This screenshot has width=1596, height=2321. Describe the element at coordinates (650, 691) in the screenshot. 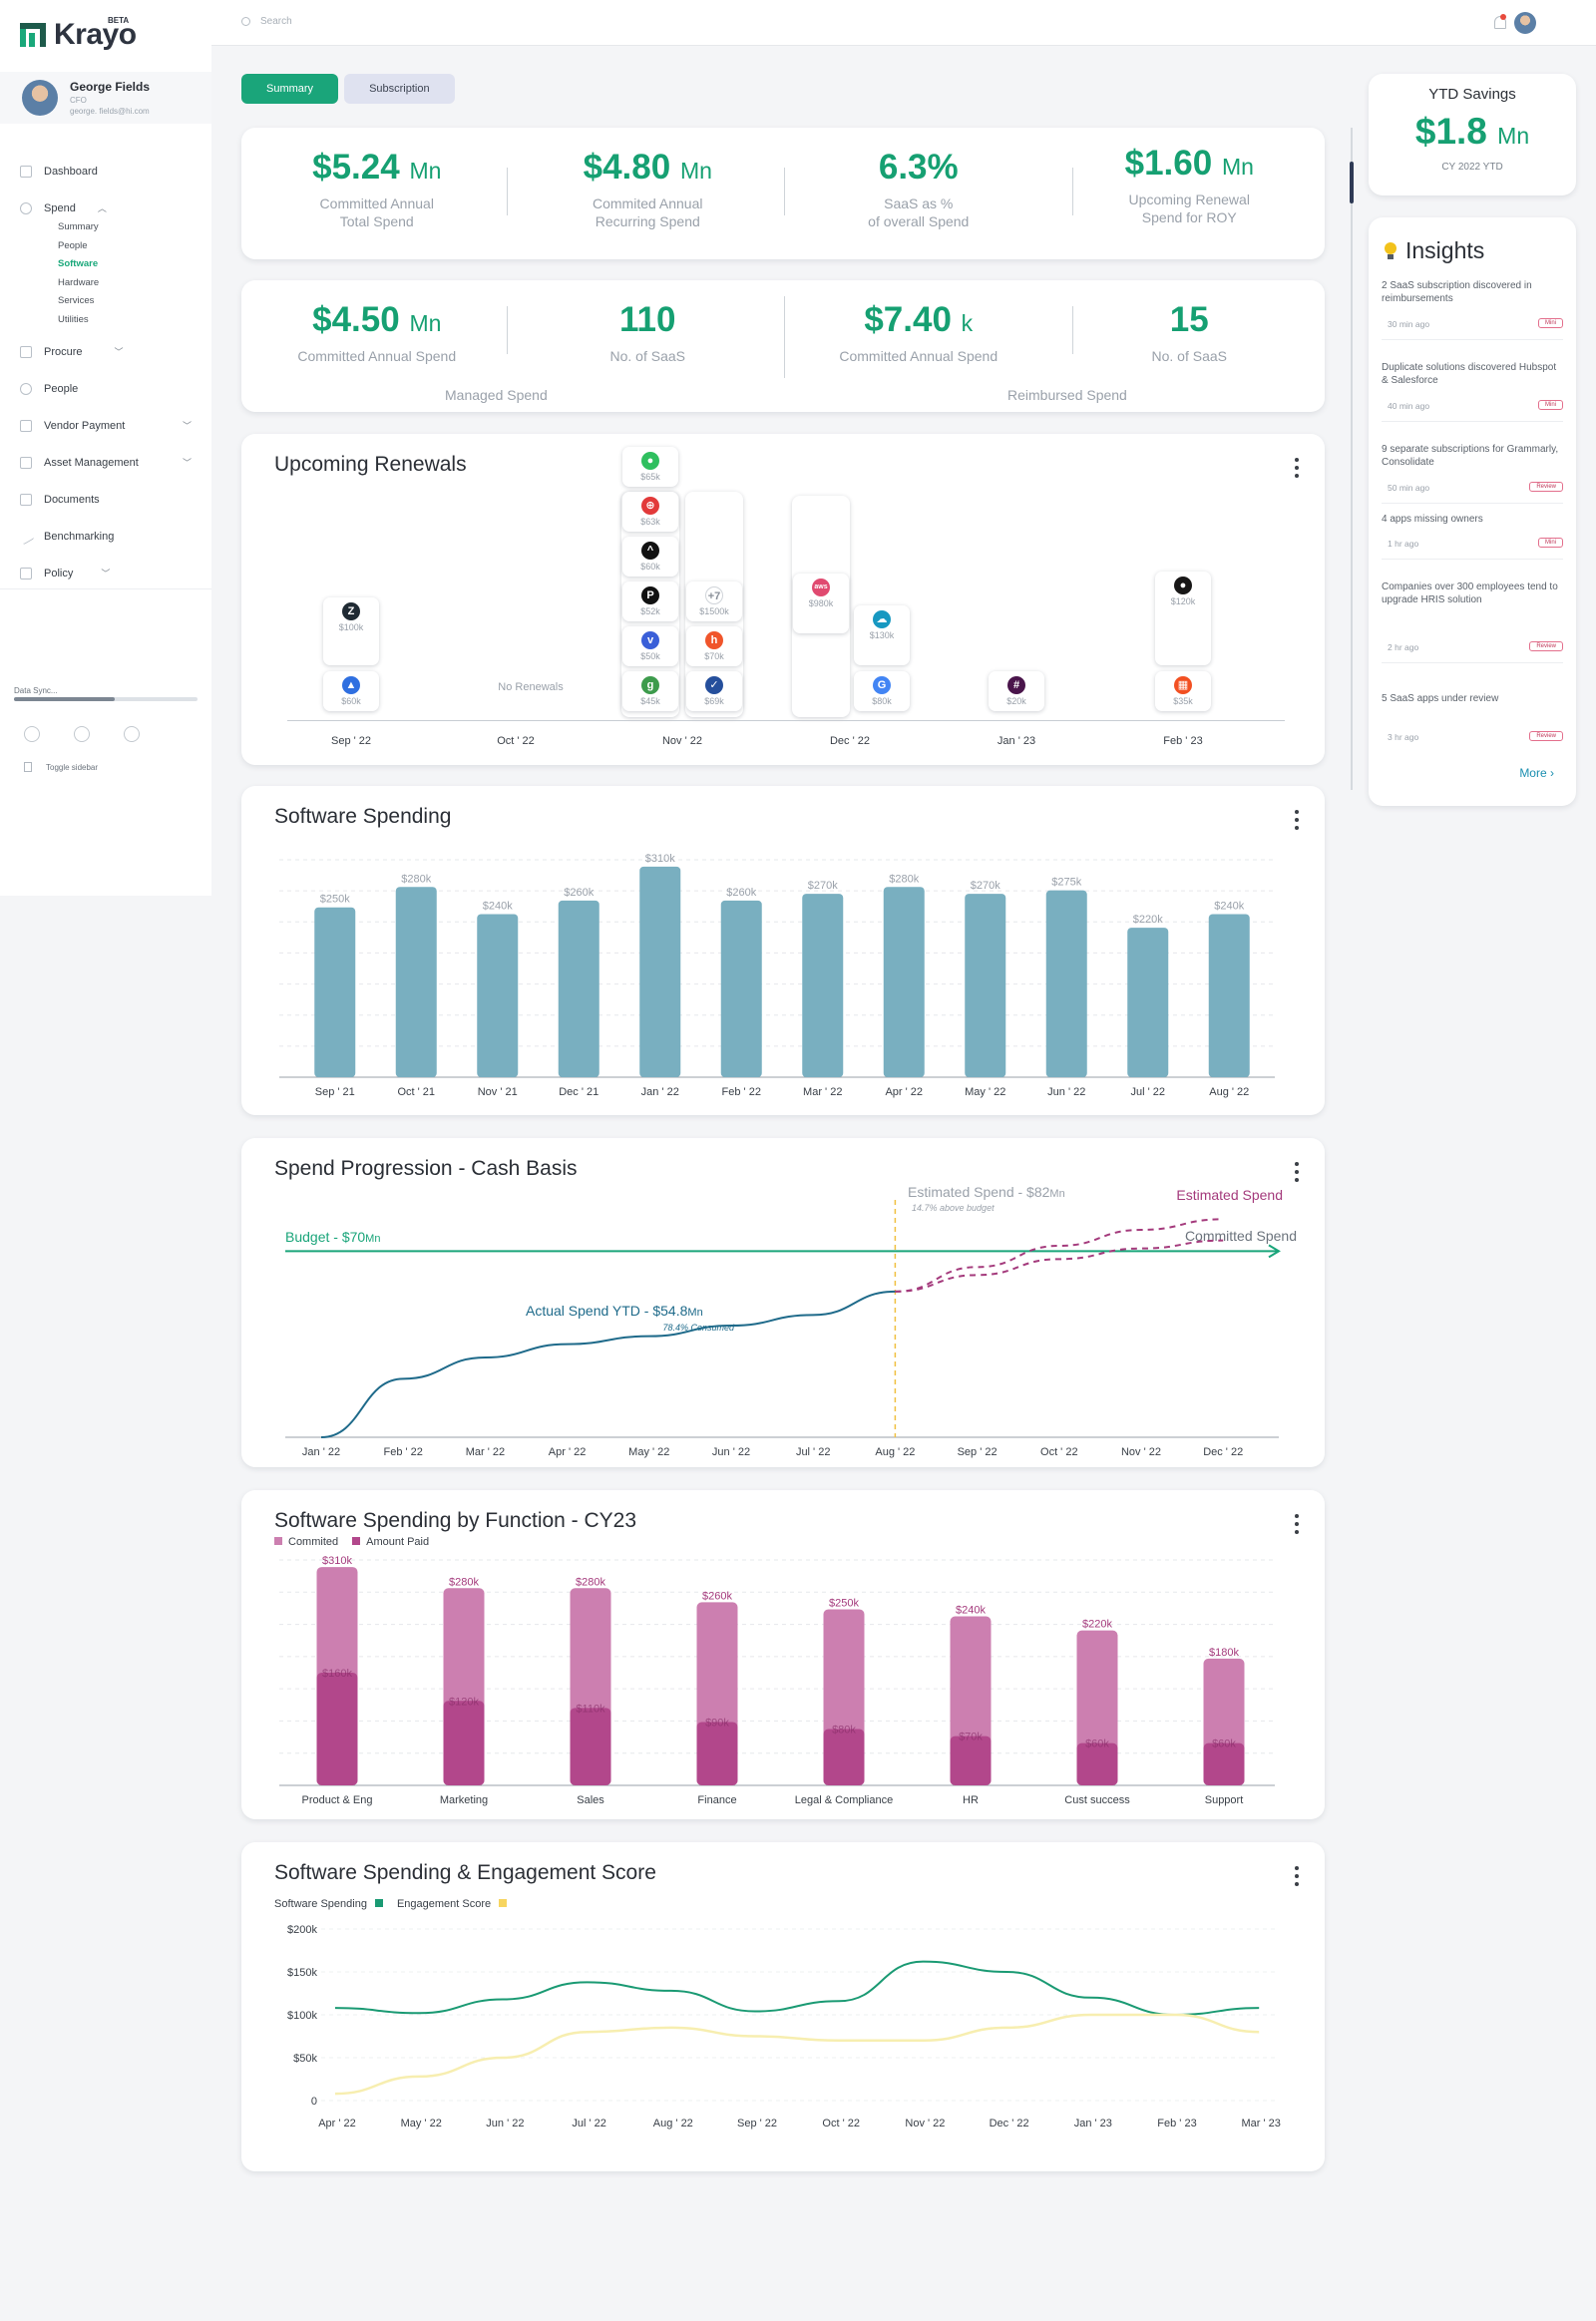

I see `renewal-chip: g $45k` at that location.